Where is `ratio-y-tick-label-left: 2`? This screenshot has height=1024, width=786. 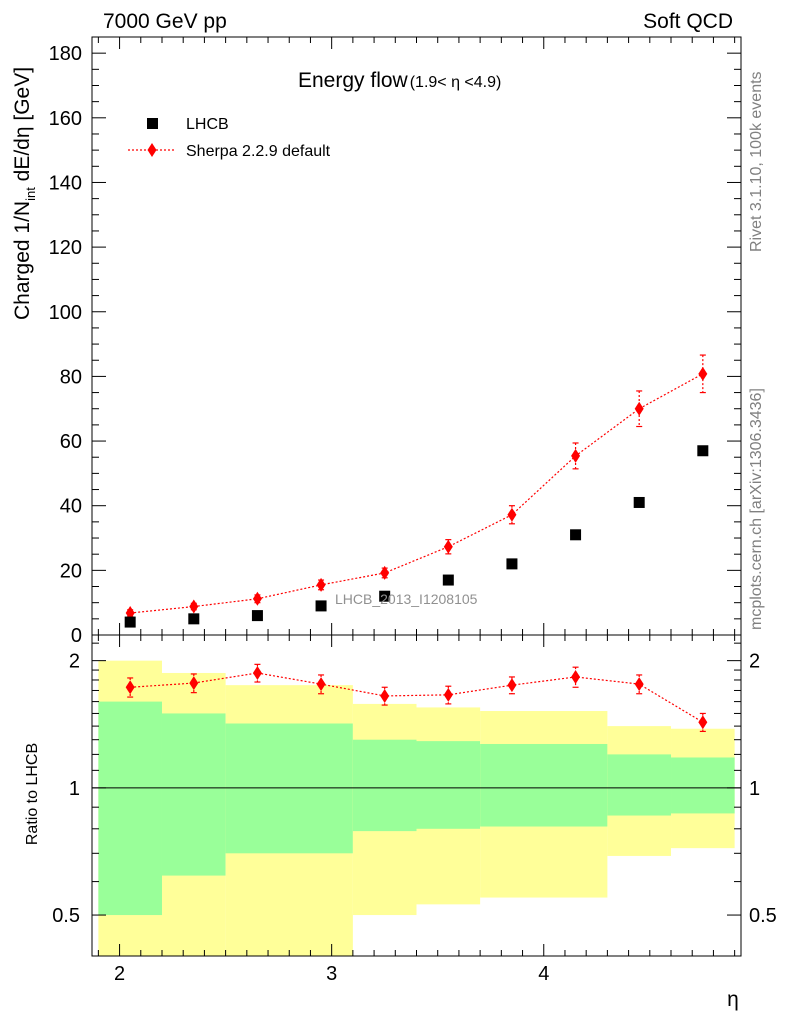 ratio-y-tick-label-left: 2 is located at coordinates (74, 662).